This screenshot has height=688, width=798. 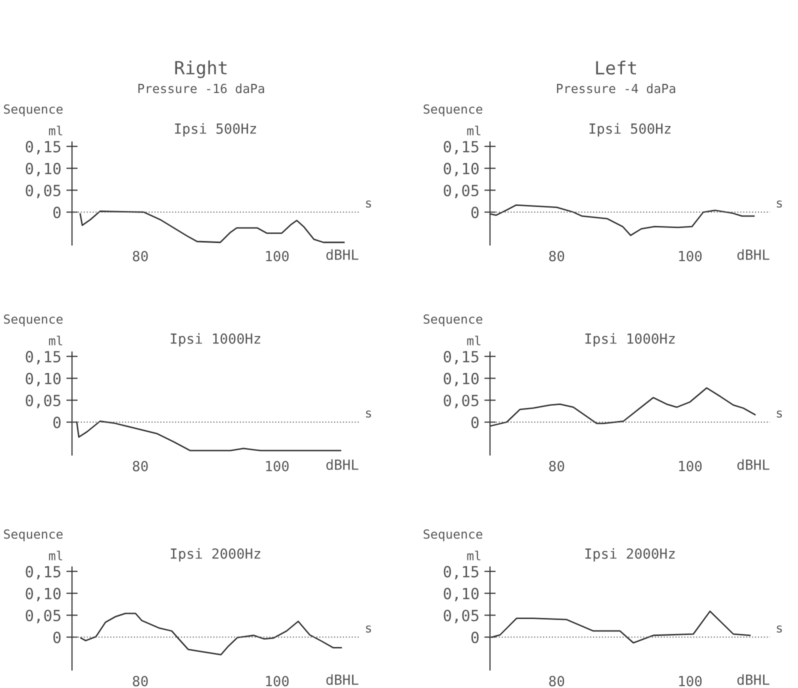 What do you see at coordinates (616, 89) in the screenshot?
I see `text: Pressure -4 daPa` at bounding box center [616, 89].